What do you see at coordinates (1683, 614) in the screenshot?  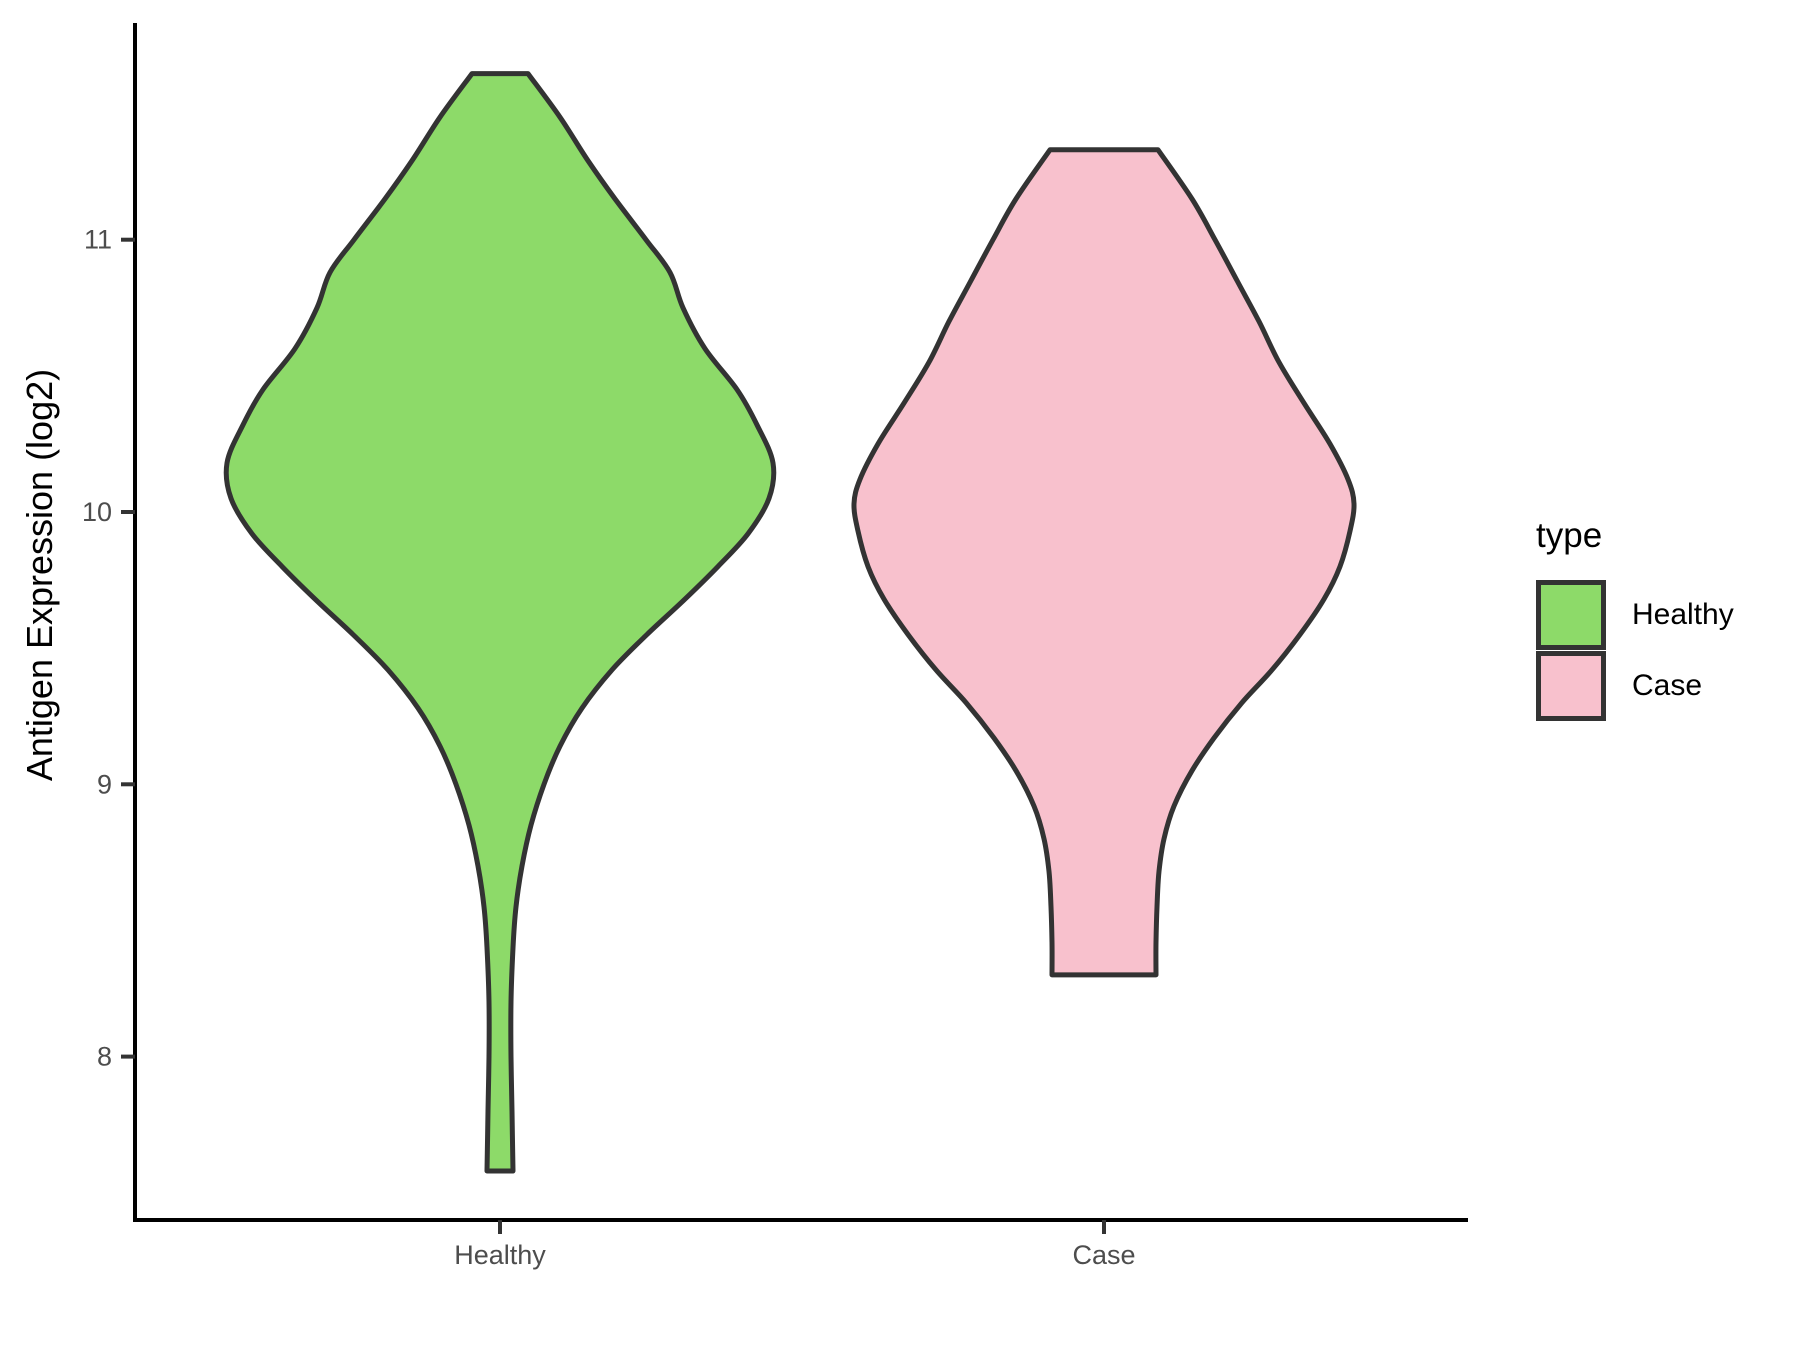 I see `legend-label-healthy: Healthy` at bounding box center [1683, 614].